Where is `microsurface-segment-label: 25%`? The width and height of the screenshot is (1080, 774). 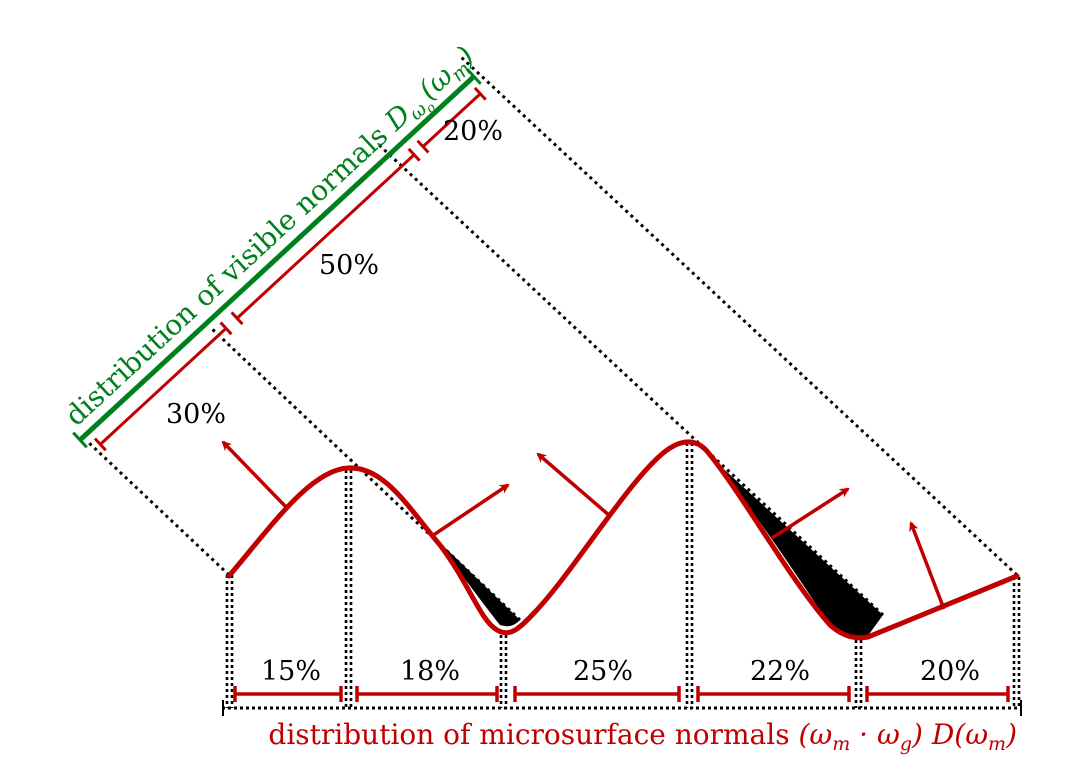 microsurface-segment-label: 25% is located at coordinates (603, 671).